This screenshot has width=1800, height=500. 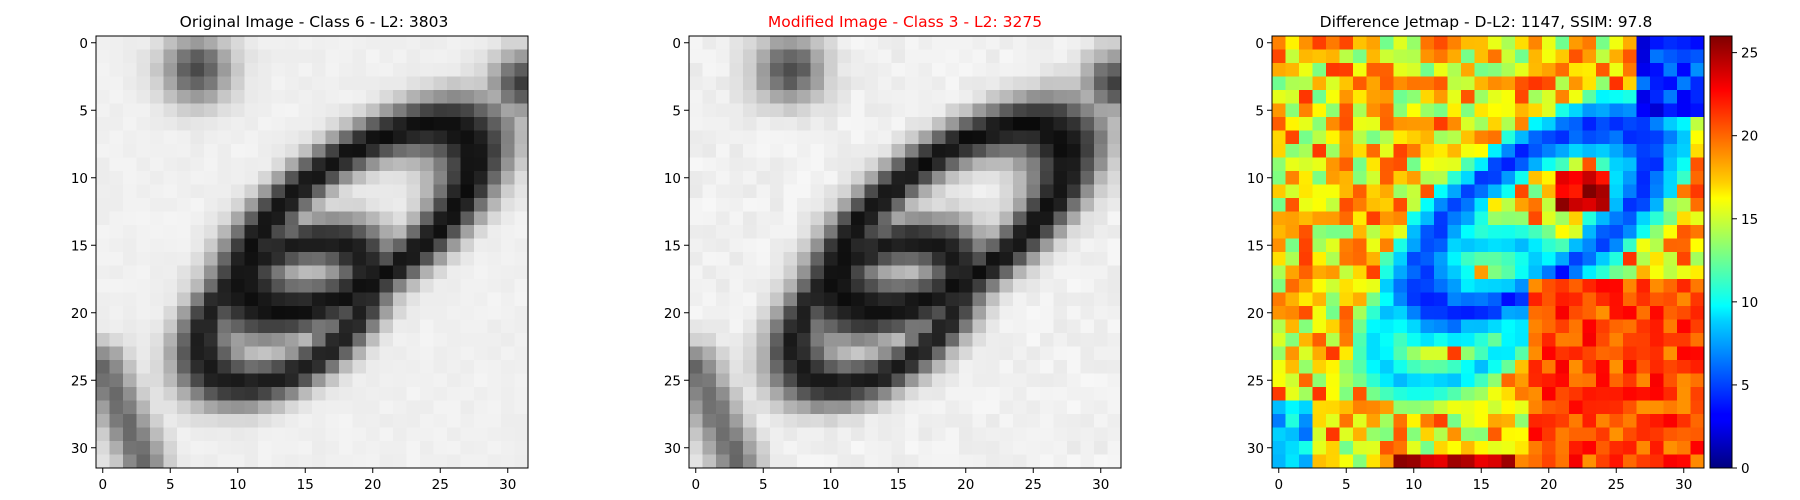 I want to click on x-tick-label: 25, so click(x=1033, y=485).